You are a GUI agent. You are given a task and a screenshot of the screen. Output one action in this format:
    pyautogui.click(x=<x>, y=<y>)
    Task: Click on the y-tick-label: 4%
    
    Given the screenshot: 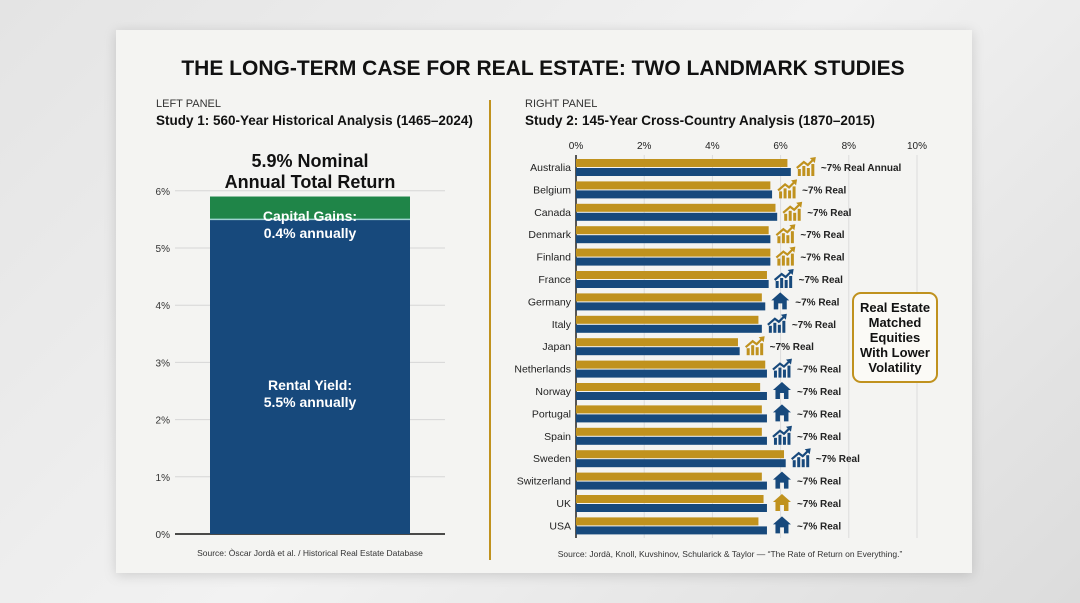 What is the action you would take?
    pyautogui.click(x=163, y=306)
    